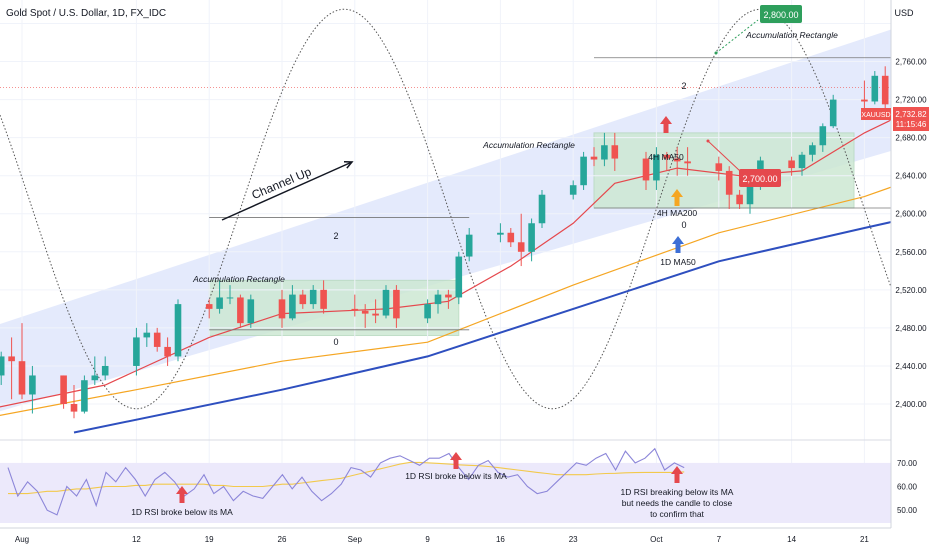 This screenshot has width=932, height=555. Describe the element at coordinates (683, 86) in the screenshot. I see `fib-top-label-2: 2` at that location.